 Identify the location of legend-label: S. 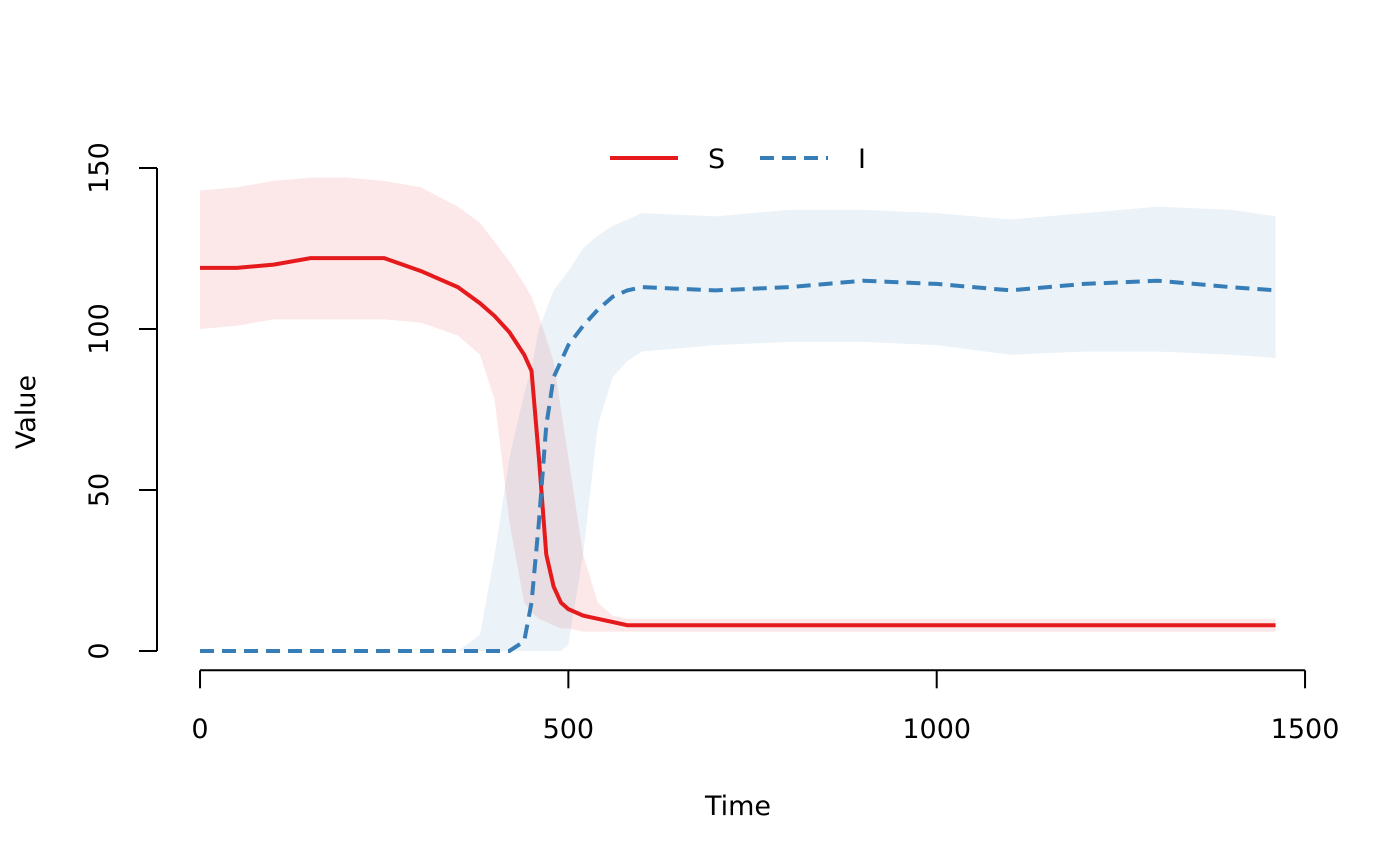
(716, 159).